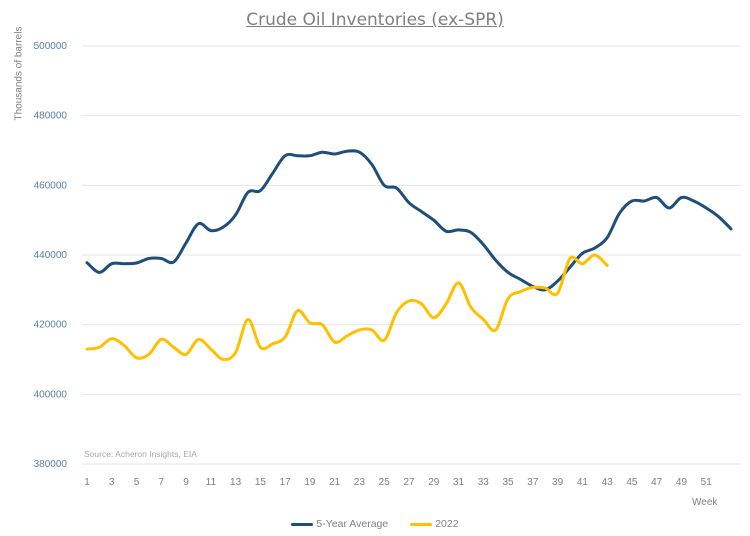 This screenshot has width=750, height=536. I want to click on x-tick-label: 23, so click(360, 482).